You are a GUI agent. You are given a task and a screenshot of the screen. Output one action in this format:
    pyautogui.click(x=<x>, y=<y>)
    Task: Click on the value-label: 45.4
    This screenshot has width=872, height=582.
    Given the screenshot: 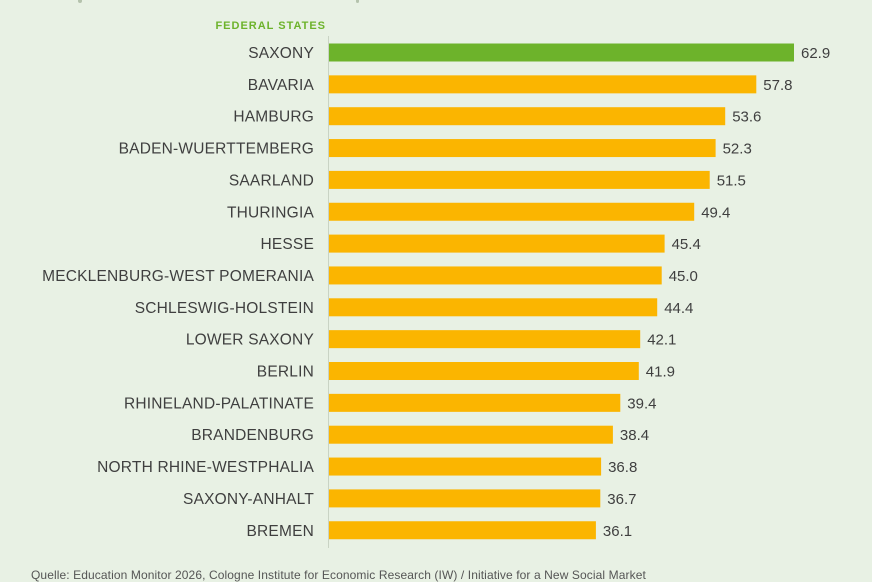 What is the action you would take?
    pyautogui.click(x=686, y=244)
    